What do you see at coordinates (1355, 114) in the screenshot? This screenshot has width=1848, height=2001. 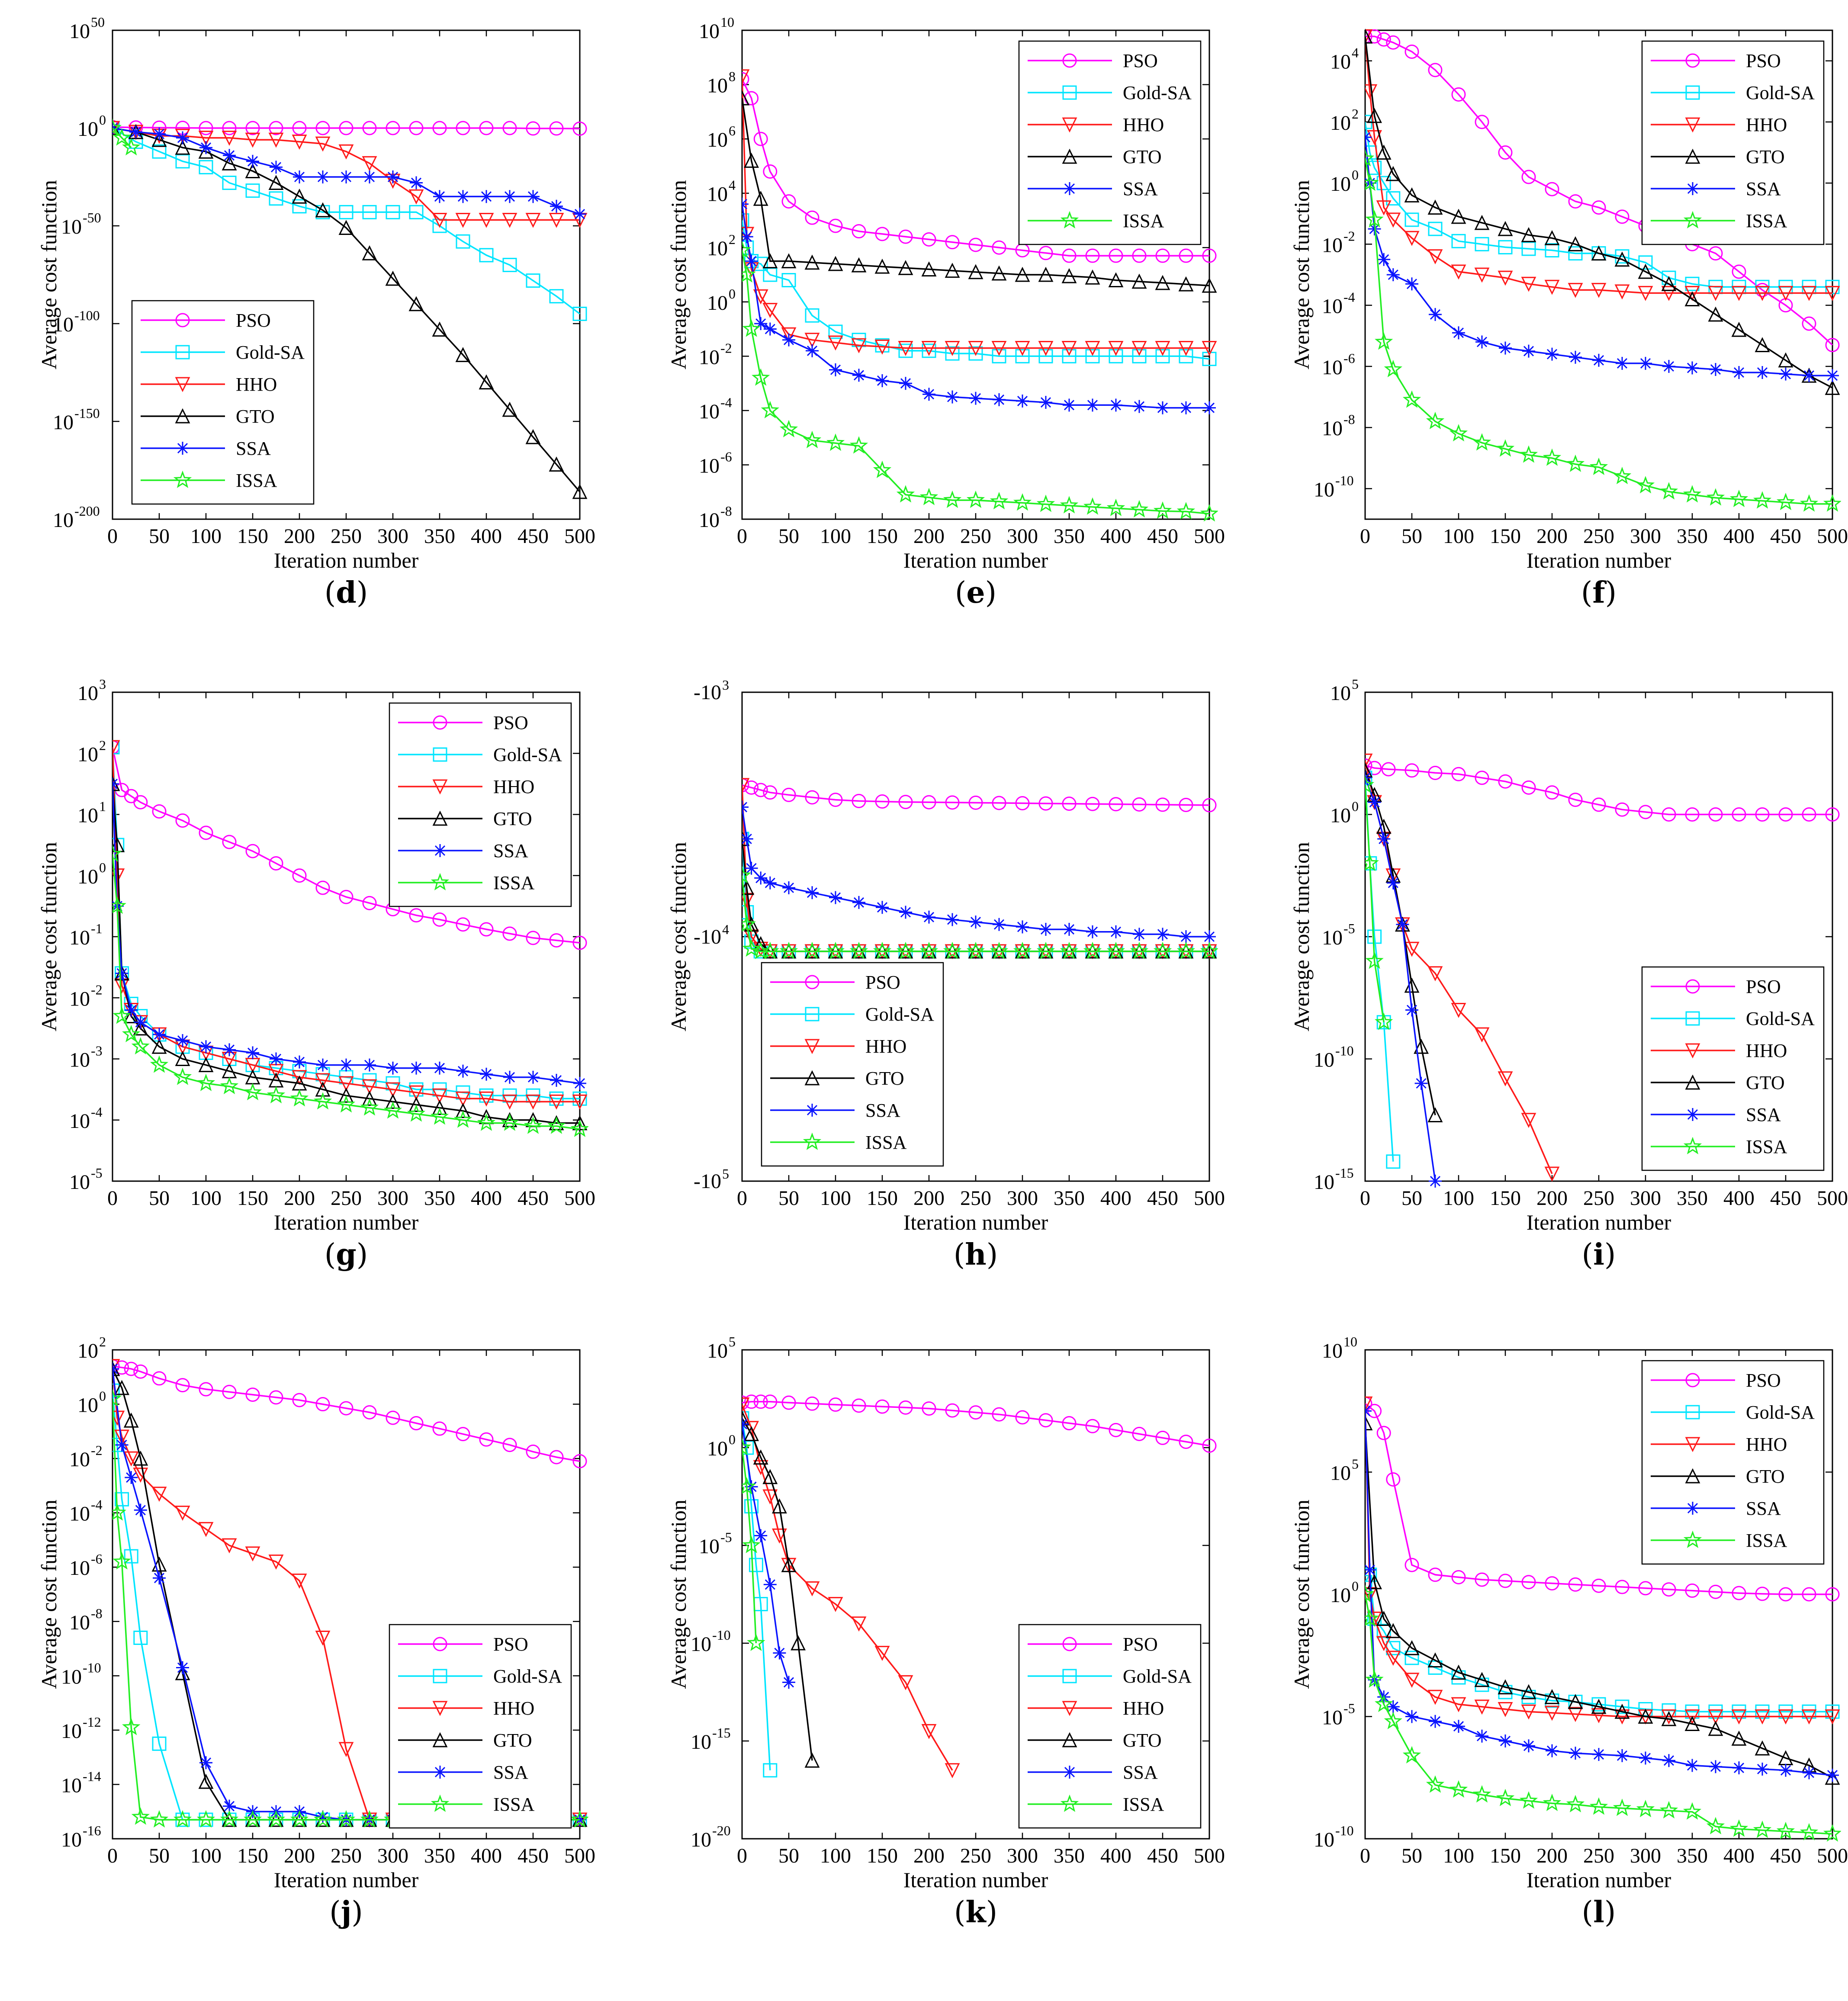 I see `y-tick-exponent: 2` at bounding box center [1355, 114].